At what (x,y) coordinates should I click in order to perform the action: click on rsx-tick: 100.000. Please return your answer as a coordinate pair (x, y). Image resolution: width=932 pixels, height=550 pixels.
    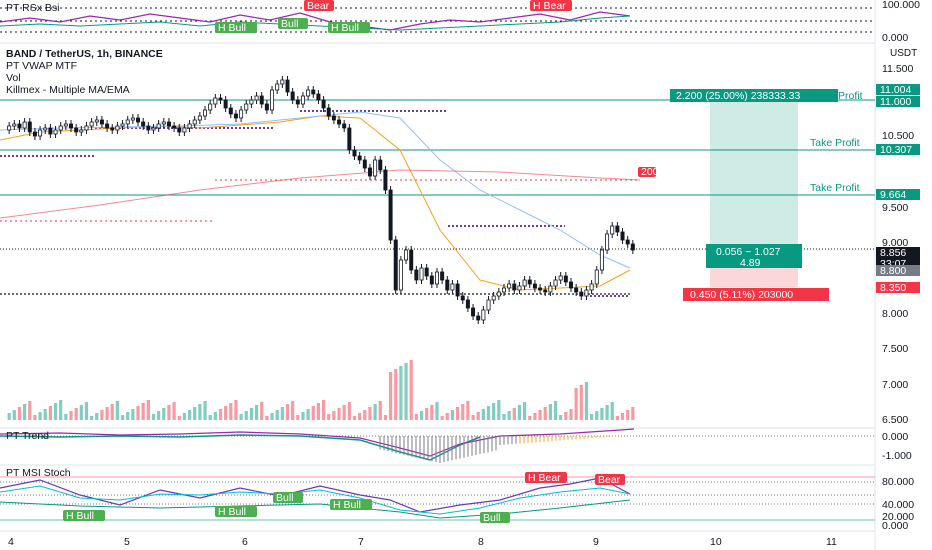
    Looking at the image, I should click on (901, 5).